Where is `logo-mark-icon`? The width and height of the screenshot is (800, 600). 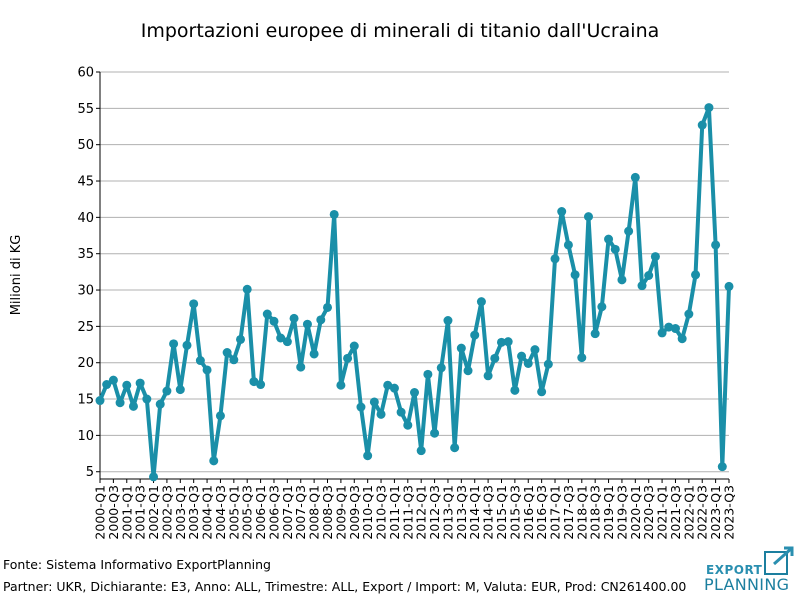
logo-mark-icon is located at coordinates (779, 560).